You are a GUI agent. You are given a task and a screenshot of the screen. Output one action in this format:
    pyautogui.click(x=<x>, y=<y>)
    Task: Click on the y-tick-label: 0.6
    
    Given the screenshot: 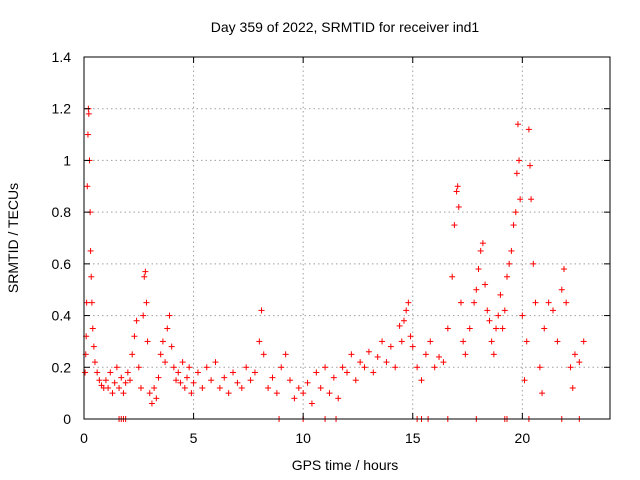 What is the action you would take?
    pyautogui.click(x=62, y=264)
    